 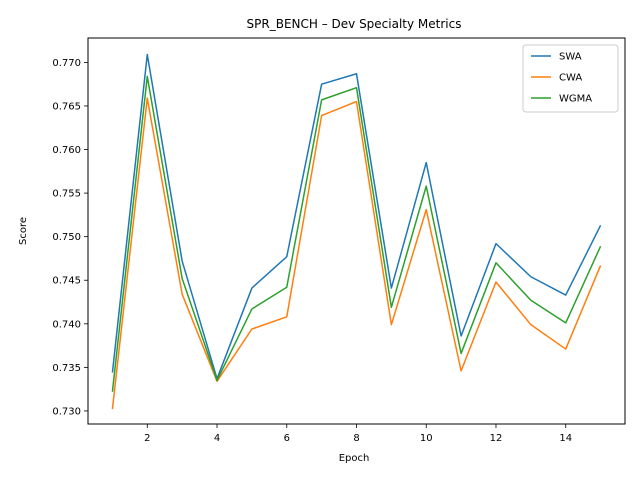 I want to click on y-tick-label: 0.765, so click(x=66, y=106).